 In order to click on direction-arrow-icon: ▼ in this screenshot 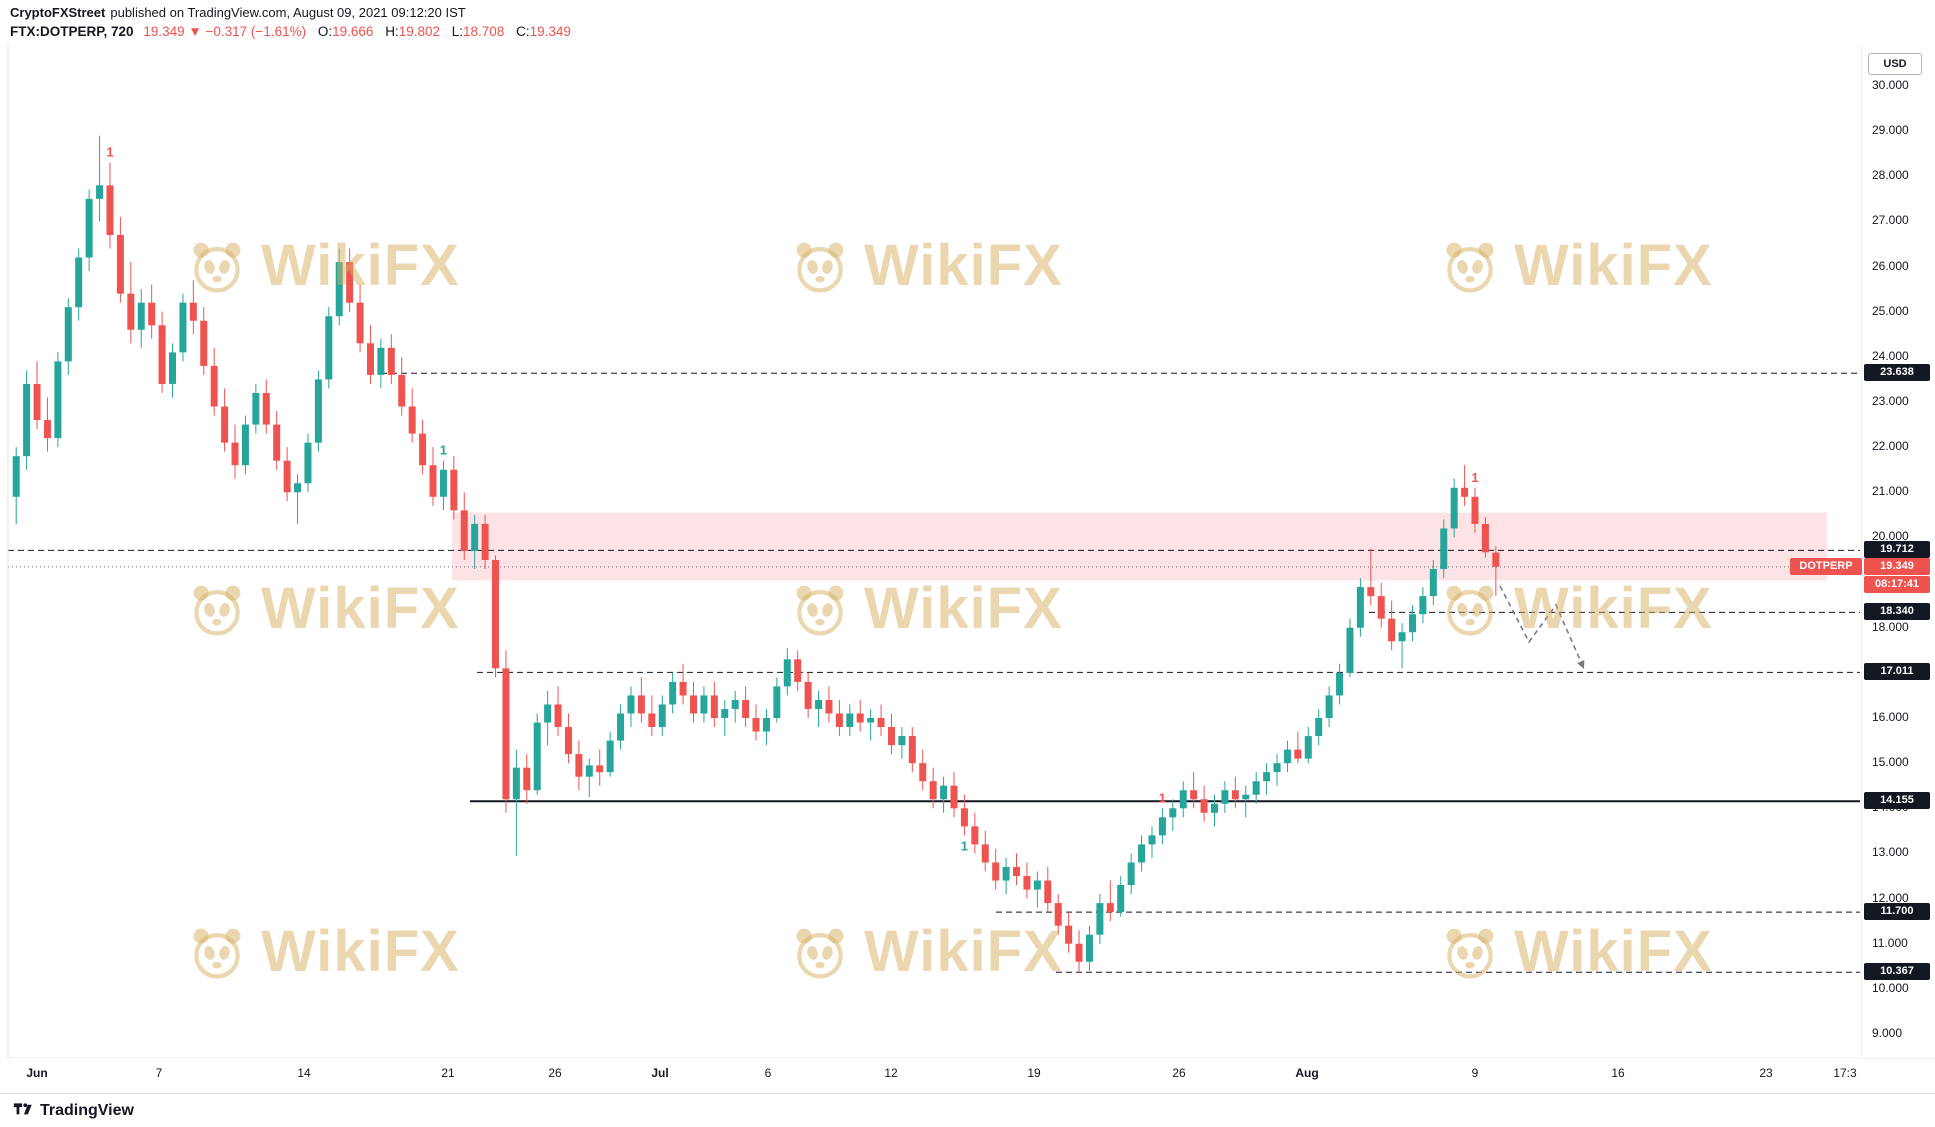, I will do `click(195, 31)`.